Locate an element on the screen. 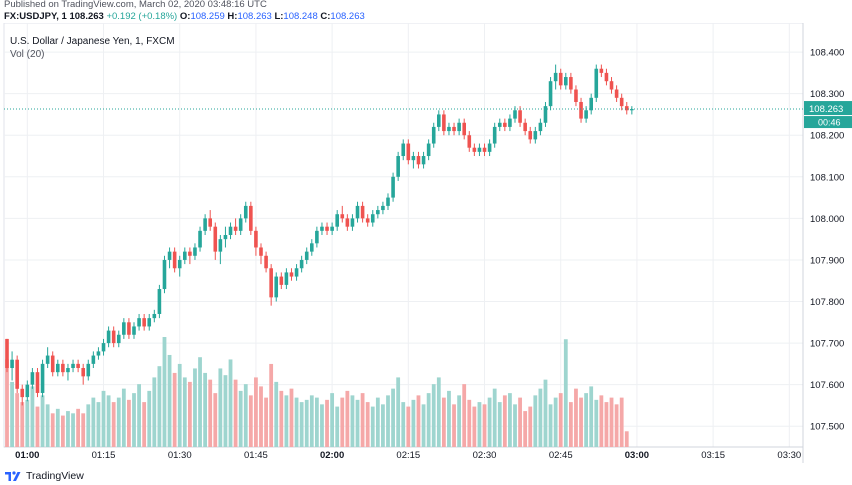 The height and width of the screenshot is (485, 852). last-price-tag is located at coordinates (828, 108).